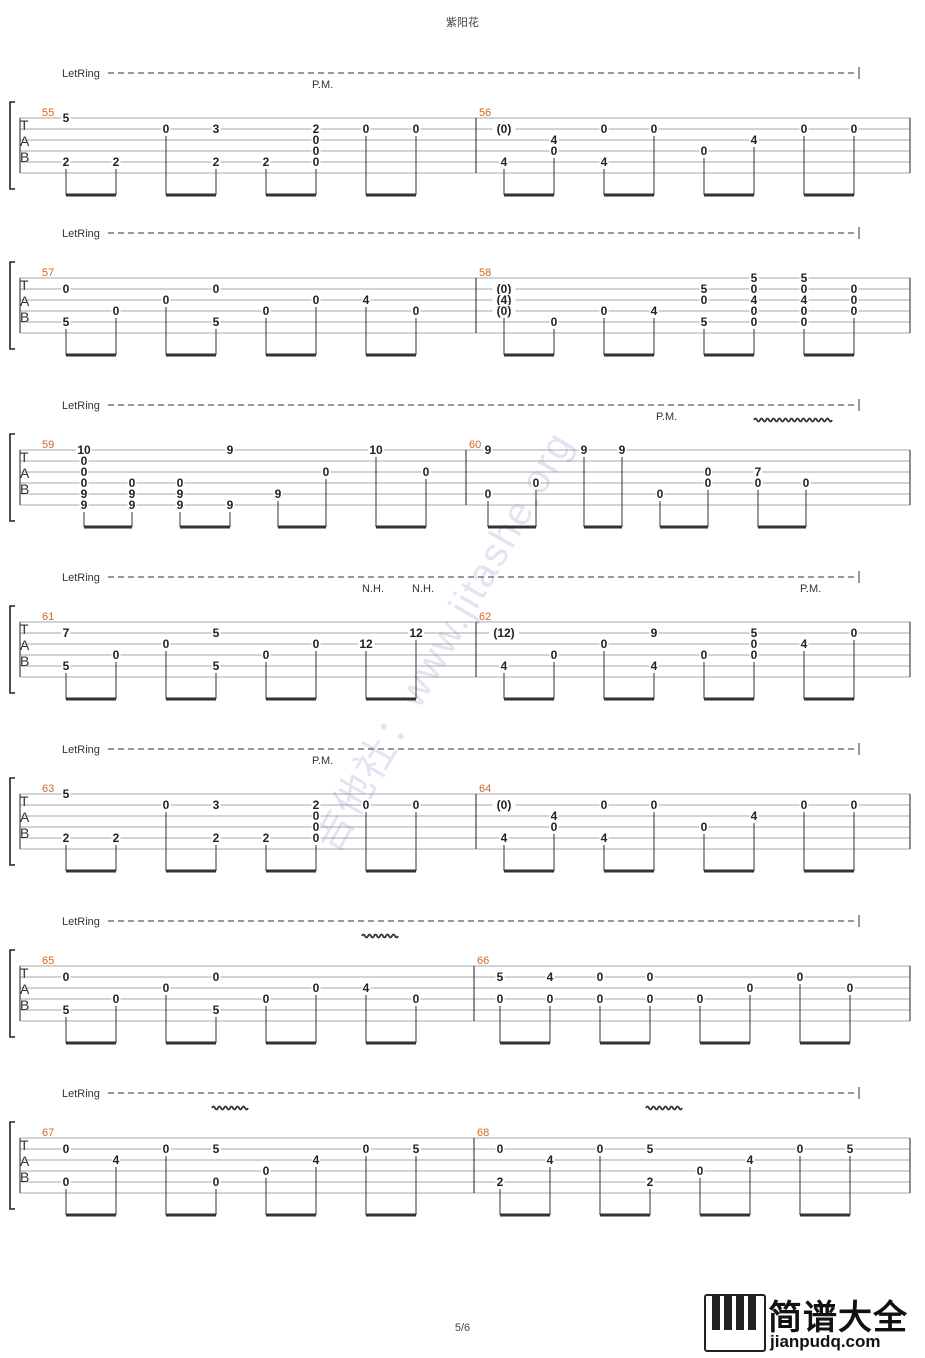  I want to click on site-logo: 简谱大全 jianpudq.com, so click(810, 1323).